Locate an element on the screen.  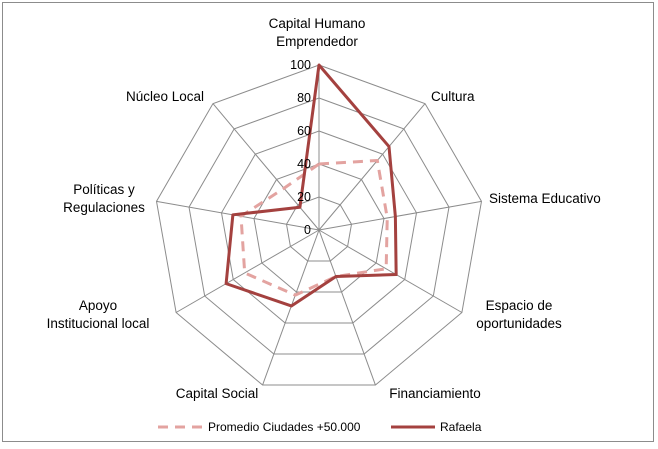
axis-label: Cultura is located at coordinates (453, 96).